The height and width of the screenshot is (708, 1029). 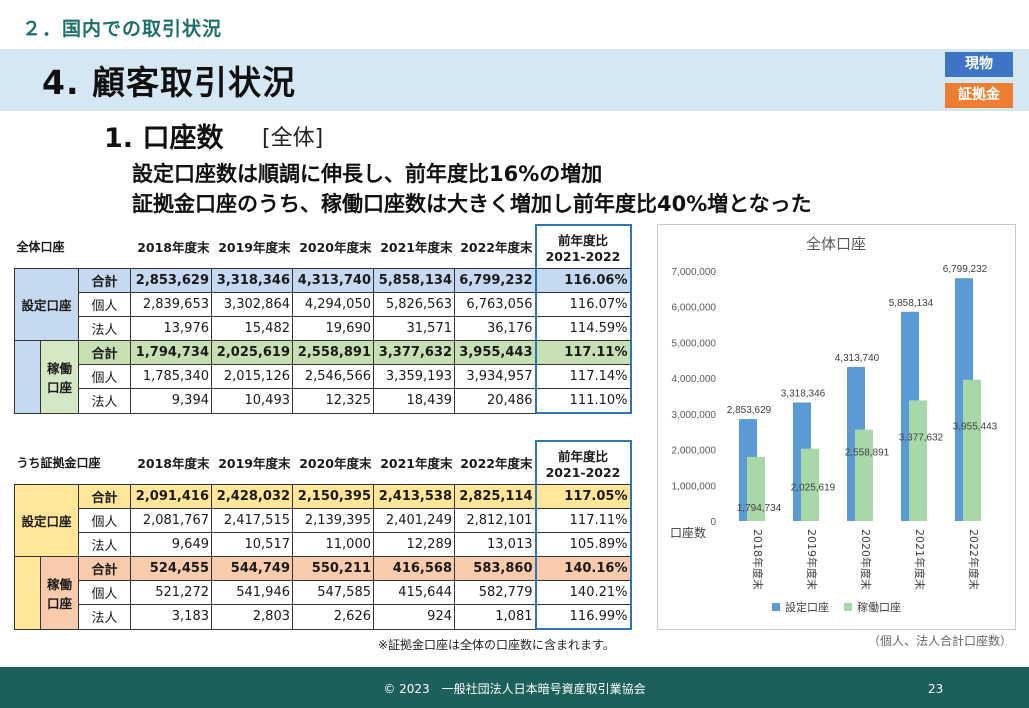 What do you see at coordinates (495, 328) in the screenshot?
I see `table-cell: 36,176` at bounding box center [495, 328].